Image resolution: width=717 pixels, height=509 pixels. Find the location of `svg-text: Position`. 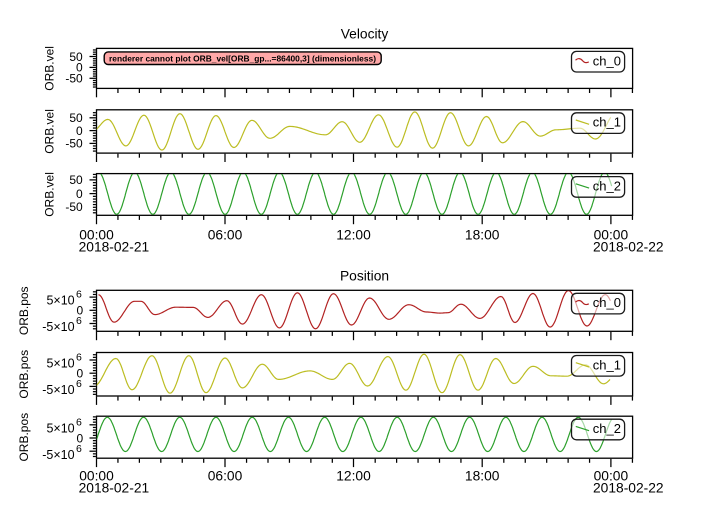

svg-text: Position is located at coordinates (364, 275).